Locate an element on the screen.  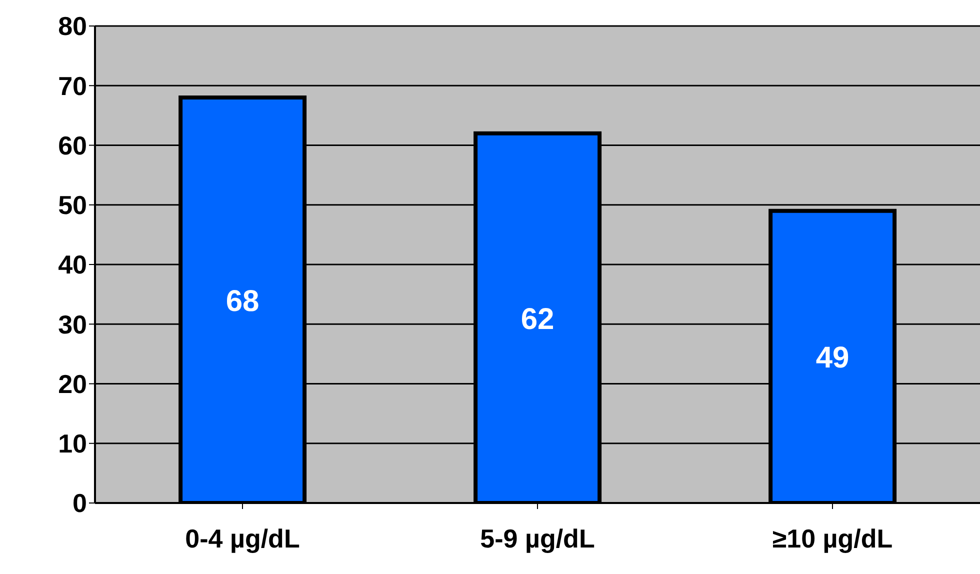
y-tick-label: 40 is located at coordinates (72, 265).